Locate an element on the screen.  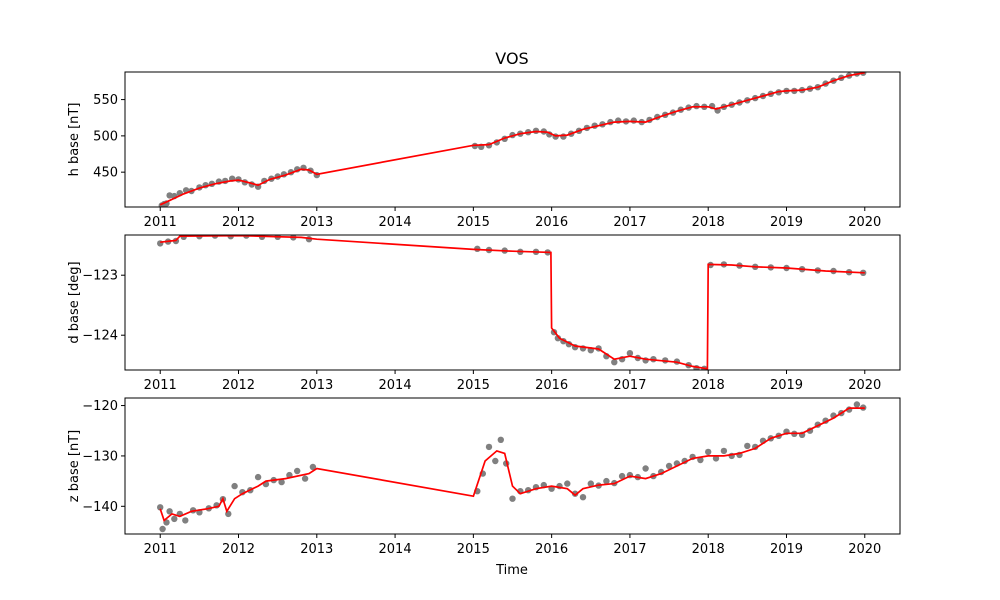
x-axis-label: Time is located at coordinates (511, 570).